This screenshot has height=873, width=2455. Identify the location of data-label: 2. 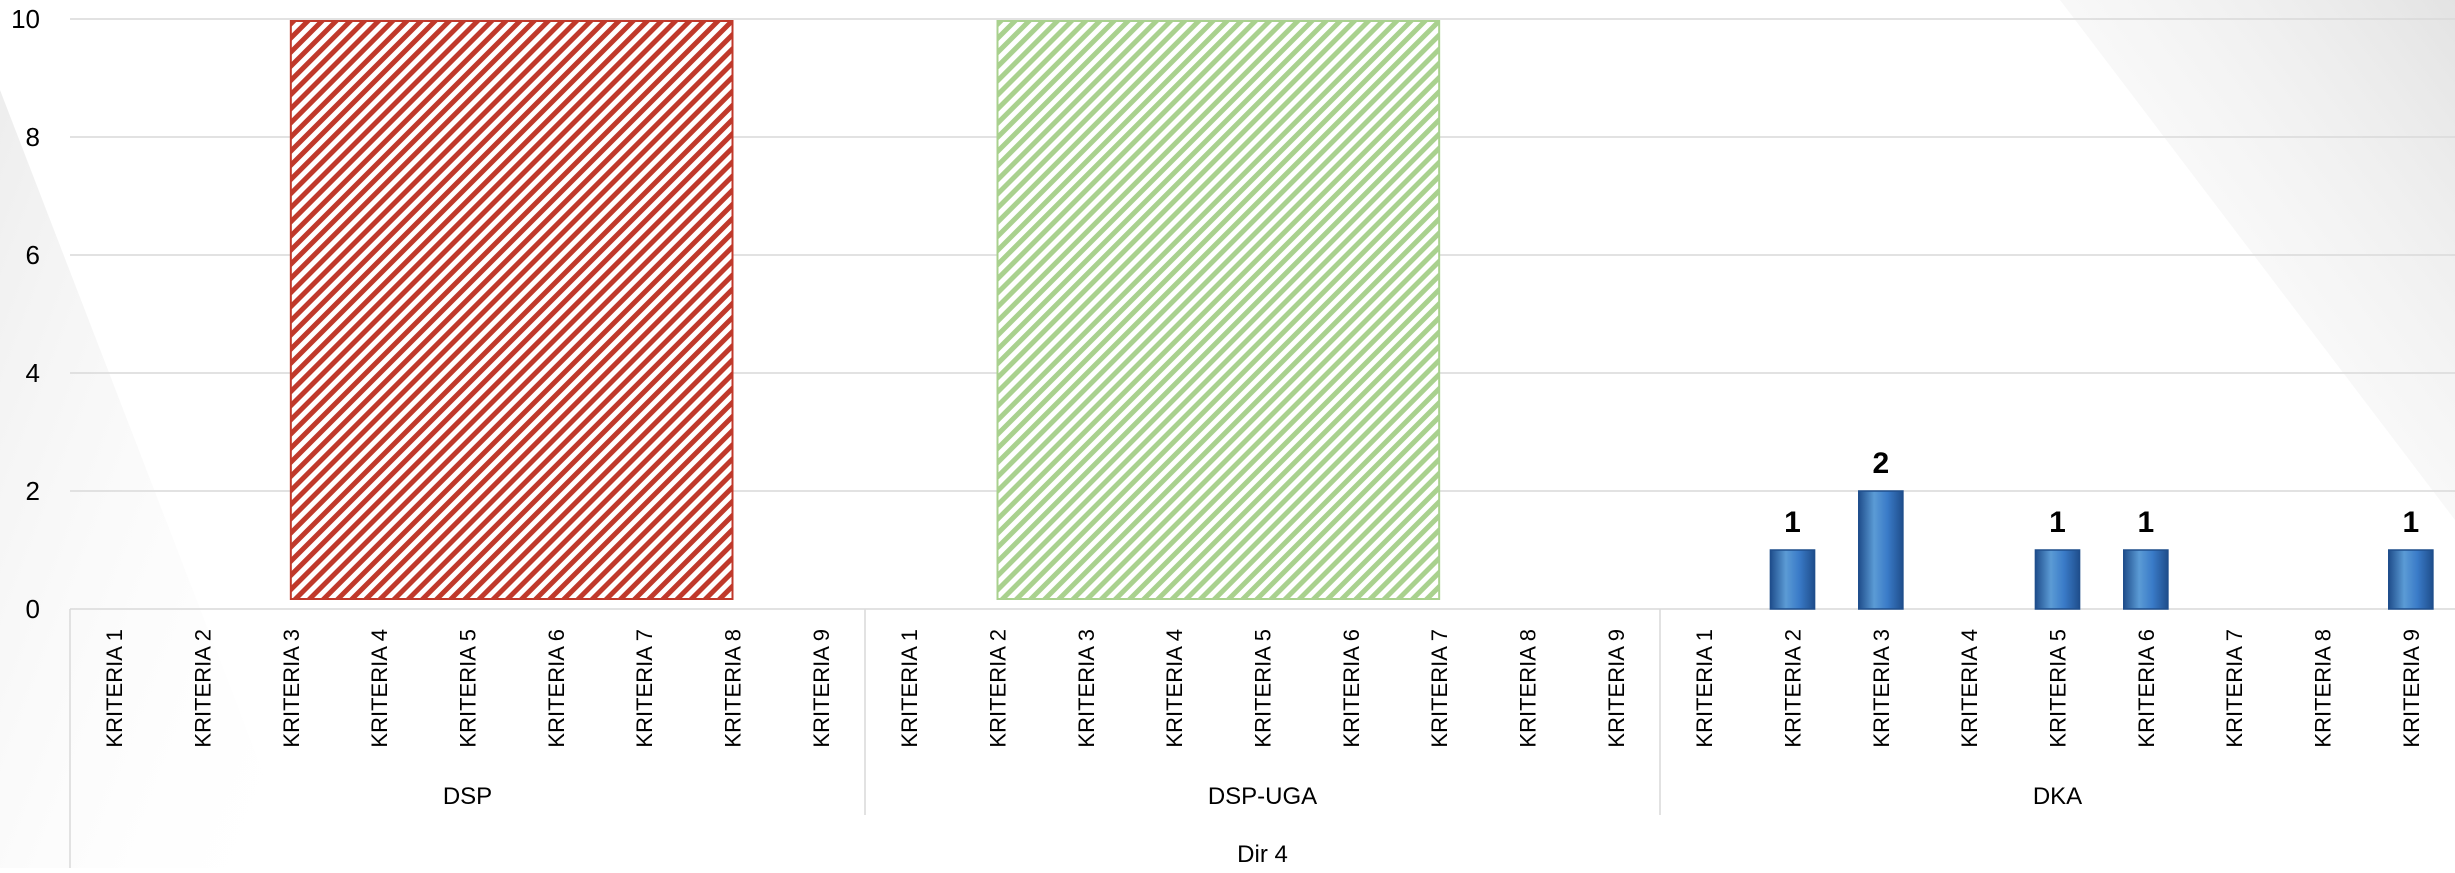
(1880, 463).